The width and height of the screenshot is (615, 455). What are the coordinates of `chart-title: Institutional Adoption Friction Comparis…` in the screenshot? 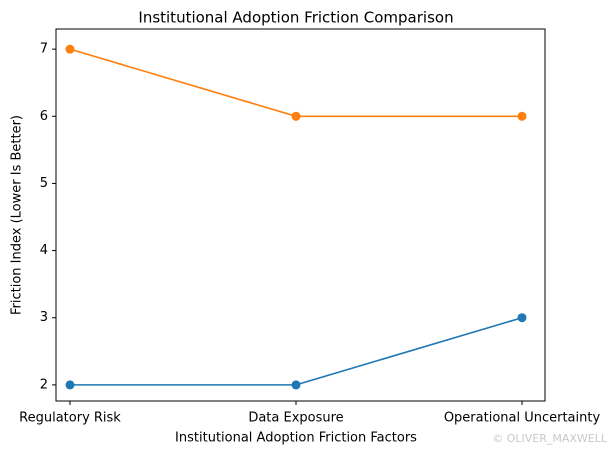 It's located at (295, 18).